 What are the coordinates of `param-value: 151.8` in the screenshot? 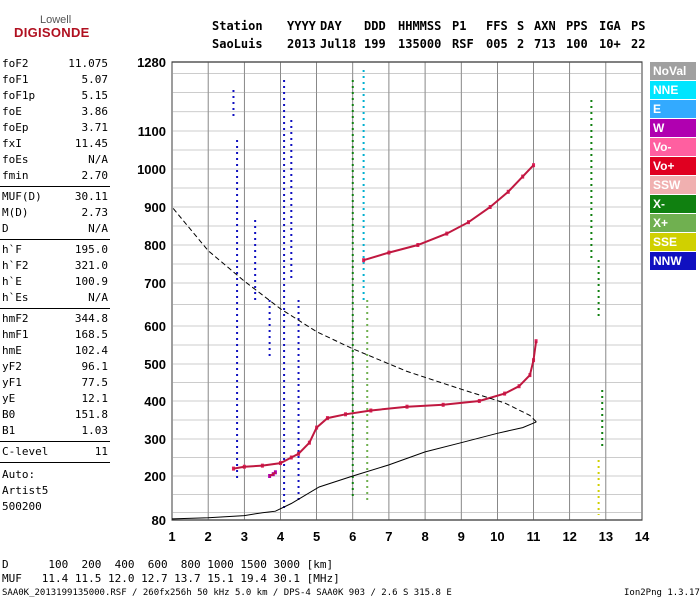 It's located at (91, 414).